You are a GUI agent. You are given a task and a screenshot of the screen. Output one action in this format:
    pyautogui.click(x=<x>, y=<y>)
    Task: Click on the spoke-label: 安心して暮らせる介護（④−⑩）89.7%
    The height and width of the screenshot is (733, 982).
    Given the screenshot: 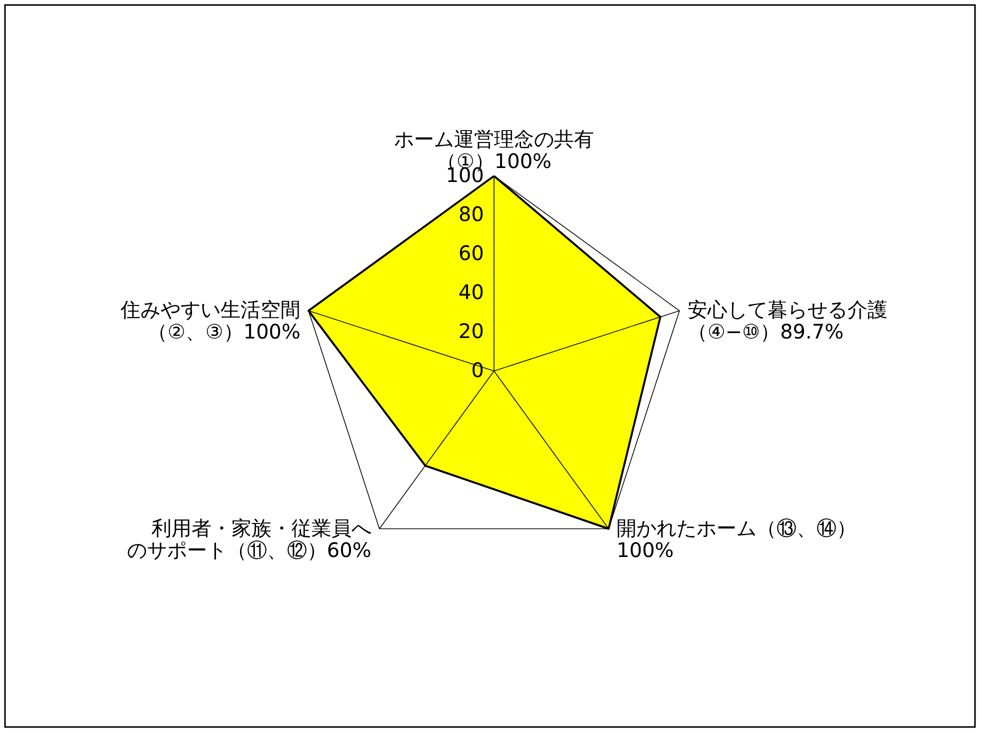 What is the action you would take?
    pyautogui.click(x=787, y=321)
    